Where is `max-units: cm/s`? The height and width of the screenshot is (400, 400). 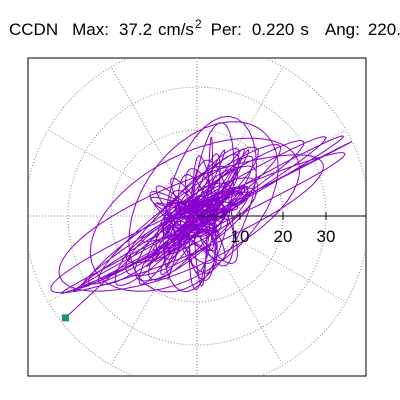
max-units: cm/s is located at coordinates (176, 29).